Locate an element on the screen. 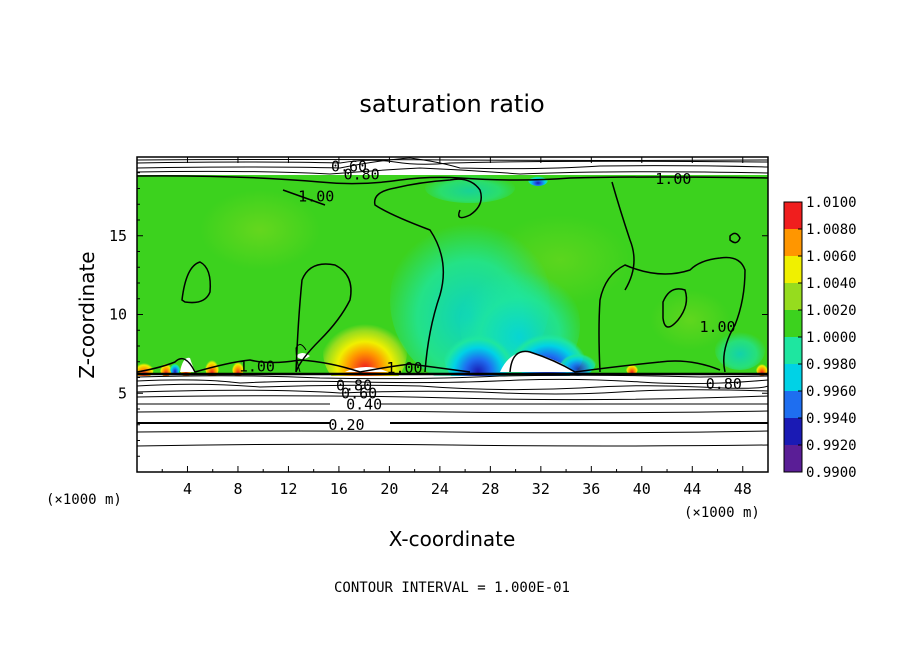  x-tick-label: 8 is located at coordinates (237, 489).